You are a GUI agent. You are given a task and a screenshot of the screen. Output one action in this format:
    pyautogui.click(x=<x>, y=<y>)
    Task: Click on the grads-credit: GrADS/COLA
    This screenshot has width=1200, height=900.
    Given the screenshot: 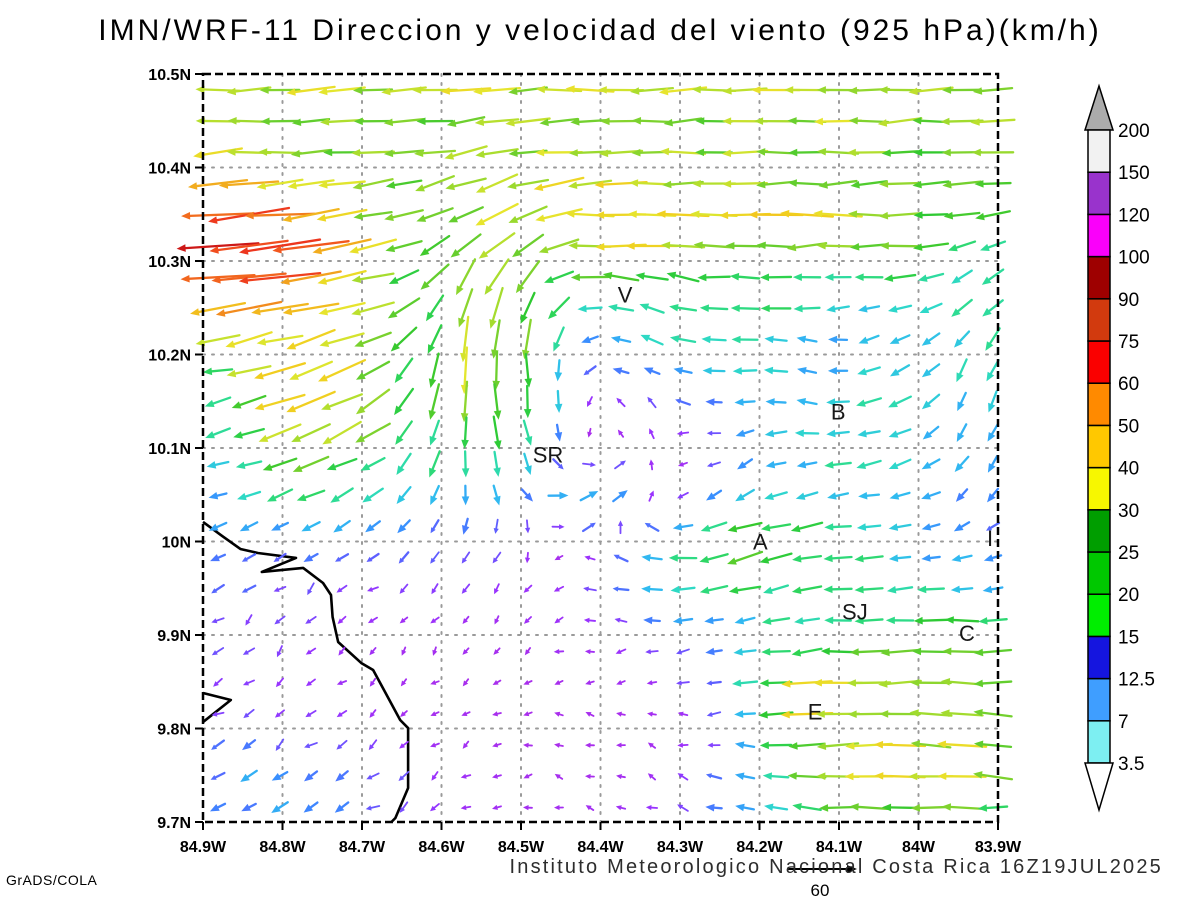 What is the action you would take?
    pyautogui.click(x=52, y=880)
    